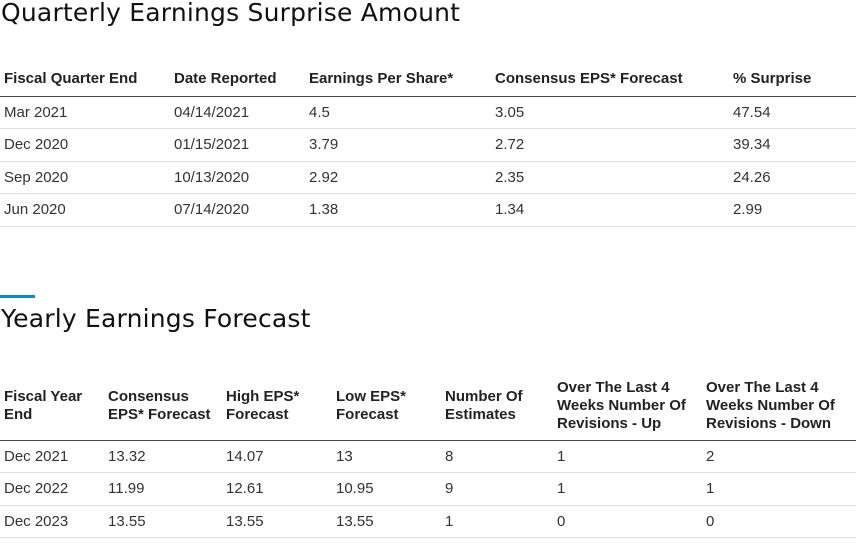  What do you see at coordinates (163, 489) in the screenshot?
I see `table-cell: 11.99` at bounding box center [163, 489].